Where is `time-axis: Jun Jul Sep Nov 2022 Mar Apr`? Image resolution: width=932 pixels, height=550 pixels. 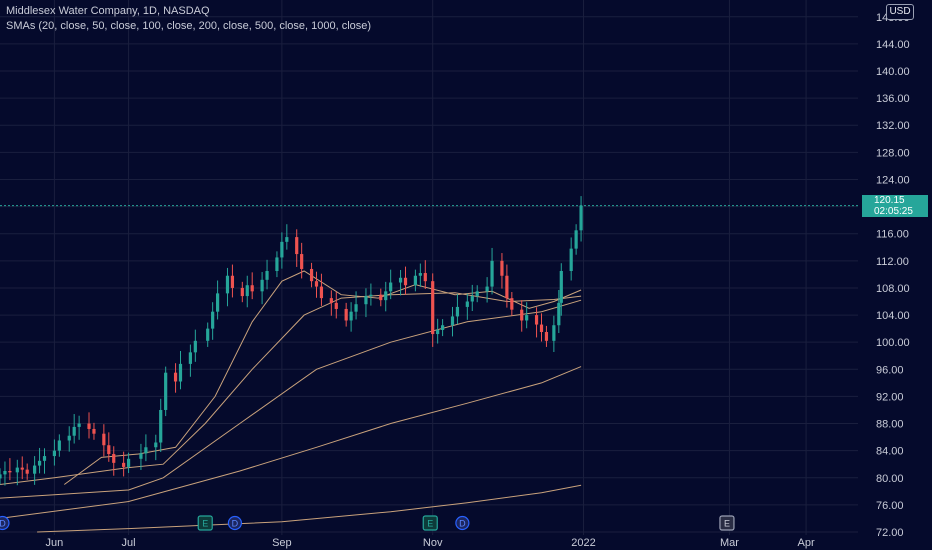
time-axis: Jun Jul Sep Nov 2022 Mar Apr is located at coordinates (430, 543).